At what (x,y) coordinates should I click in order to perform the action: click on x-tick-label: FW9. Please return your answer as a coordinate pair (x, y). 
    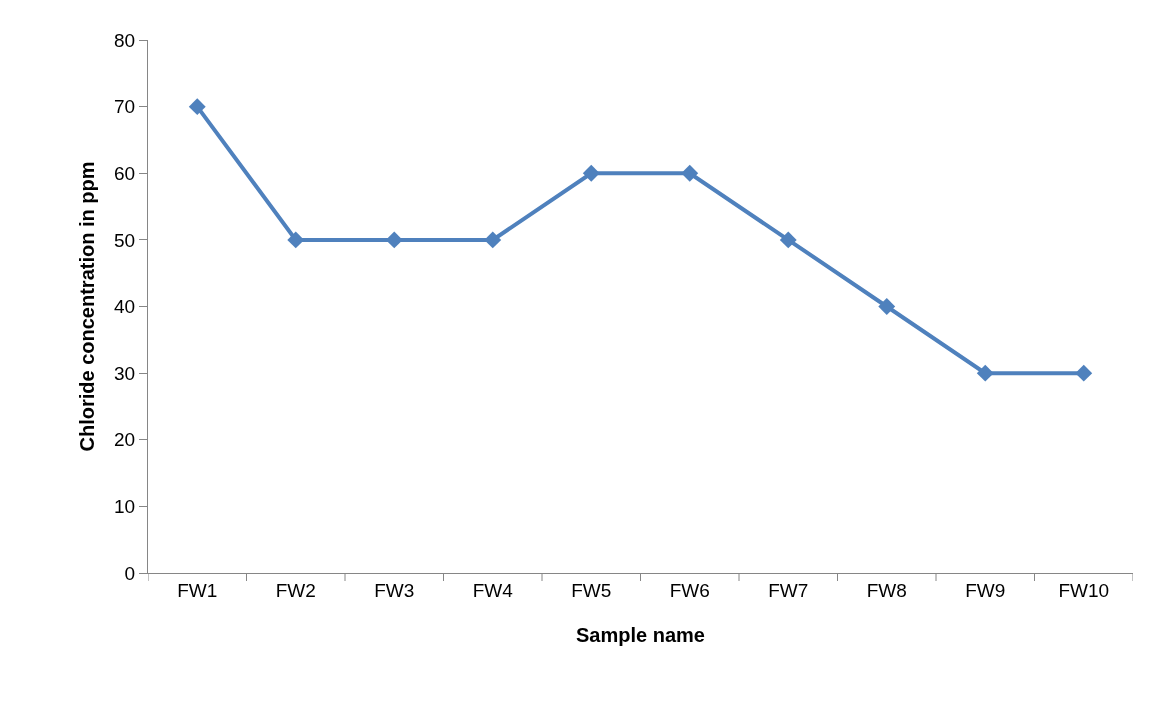
    Looking at the image, I should click on (985, 590).